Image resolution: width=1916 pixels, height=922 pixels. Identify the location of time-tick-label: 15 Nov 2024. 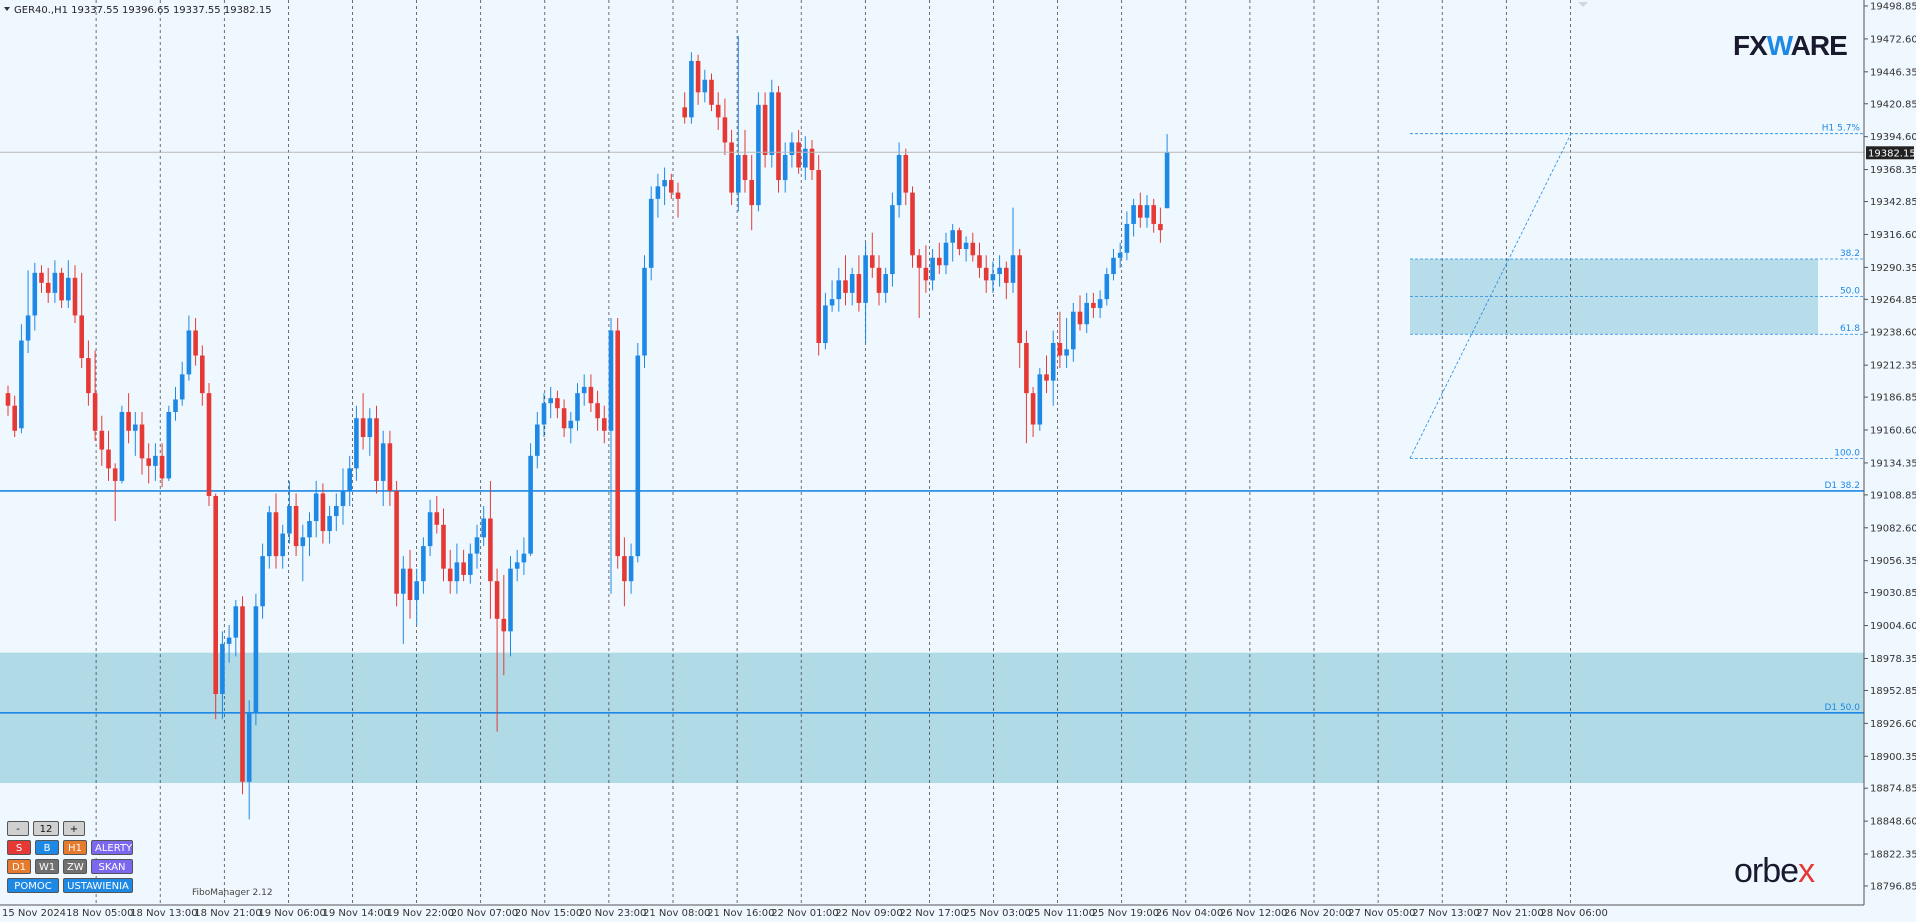
(34, 913).